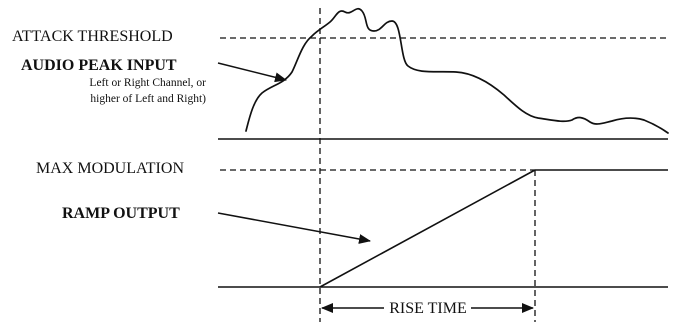 This screenshot has width=681, height=328. What do you see at coordinates (92, 36) in the screenshot?
I see `attack-threshold-label: ATTACK THRESHOLD` at bounding box center [92, 36].